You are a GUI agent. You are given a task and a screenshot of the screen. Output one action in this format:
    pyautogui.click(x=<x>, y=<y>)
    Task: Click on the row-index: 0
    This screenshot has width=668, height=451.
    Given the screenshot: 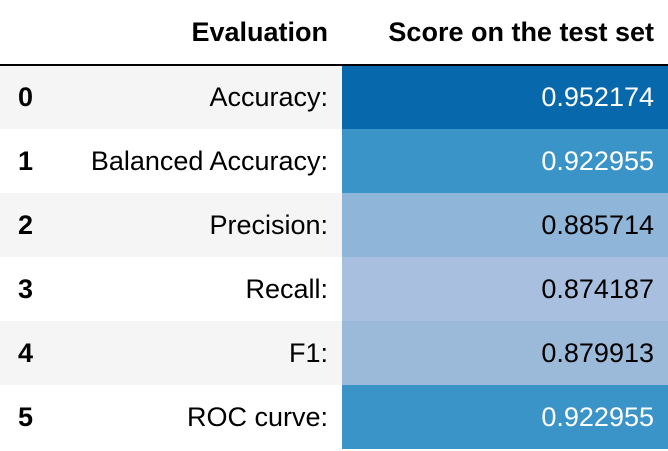 What is the action you would take?
    pyautogui.click(x=24, y=97)
    